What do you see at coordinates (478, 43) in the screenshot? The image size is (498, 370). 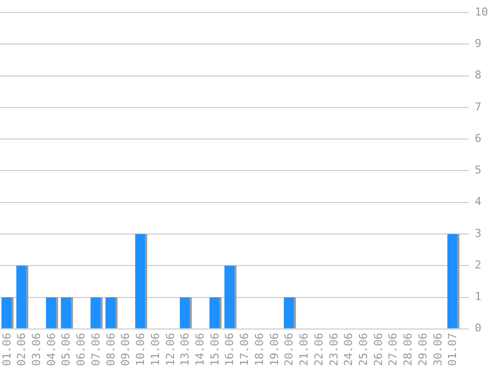 I see `y-tick-label: 9` at bounding box center [478, 43].